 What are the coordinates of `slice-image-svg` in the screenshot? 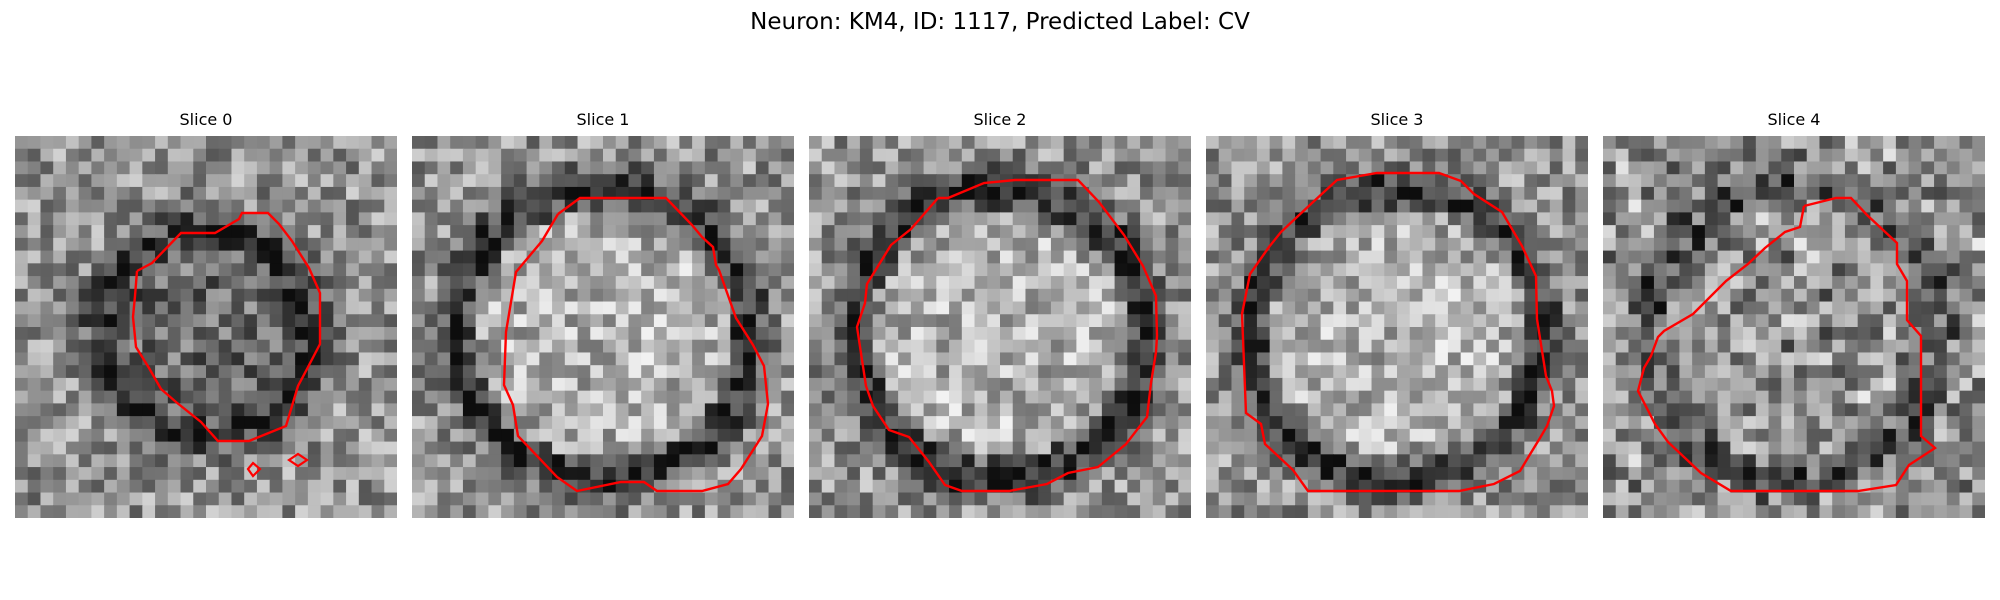 It's located at (603, 327).